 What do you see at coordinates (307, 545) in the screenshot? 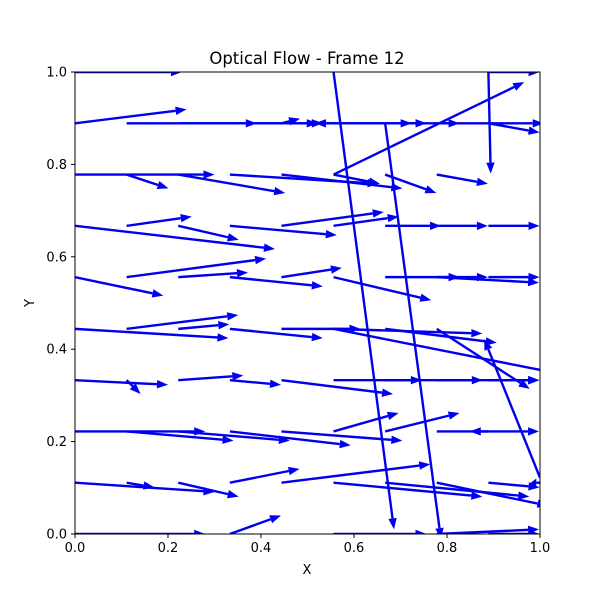
I see `x-axis-ticks: 0.0 0.2 0.4 0.6 0.8 1.0` at bounding box center [307, 545].